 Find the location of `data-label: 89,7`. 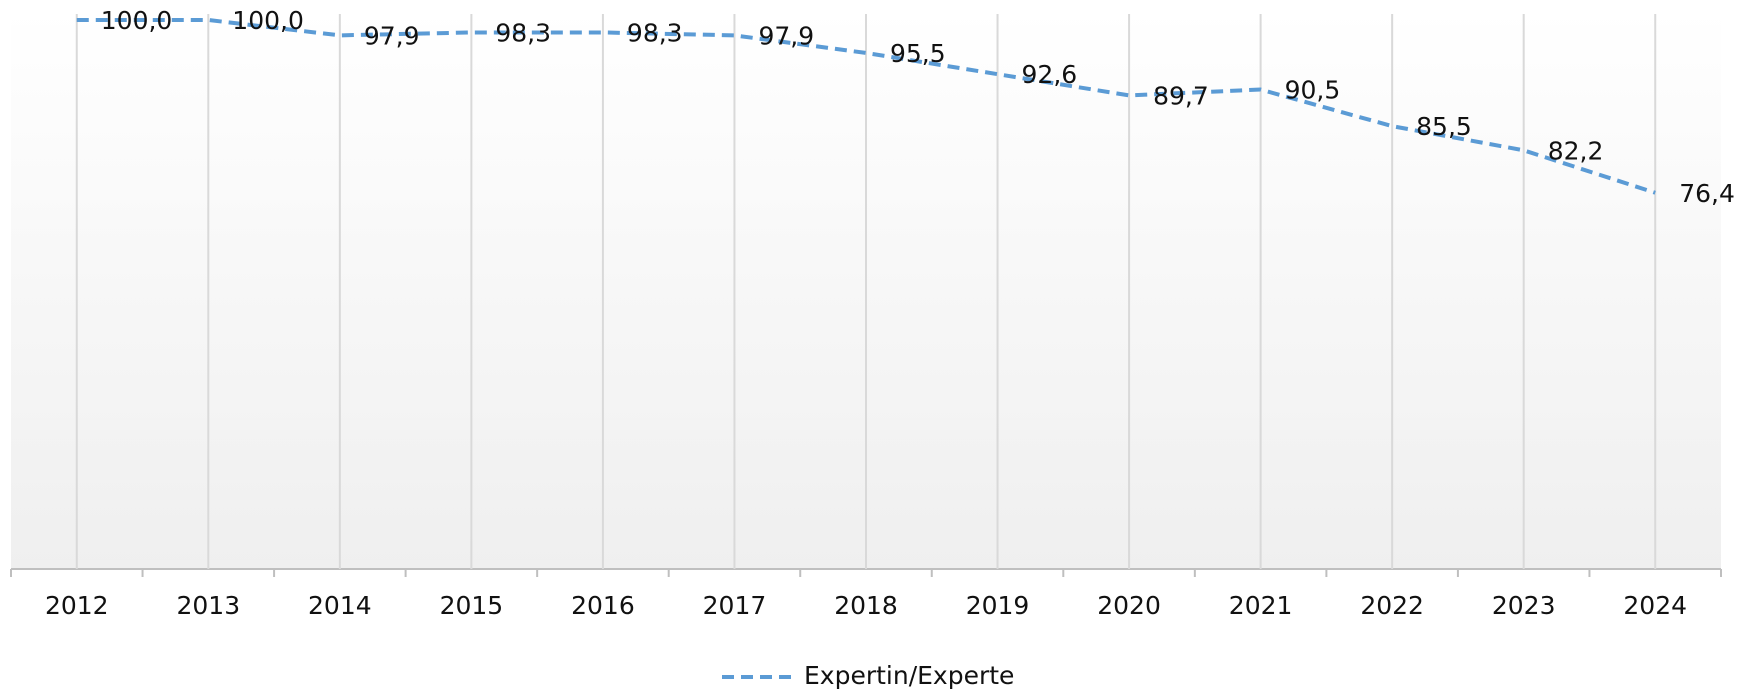

data-label: 89,7 is located at coordinates (1181, 95).